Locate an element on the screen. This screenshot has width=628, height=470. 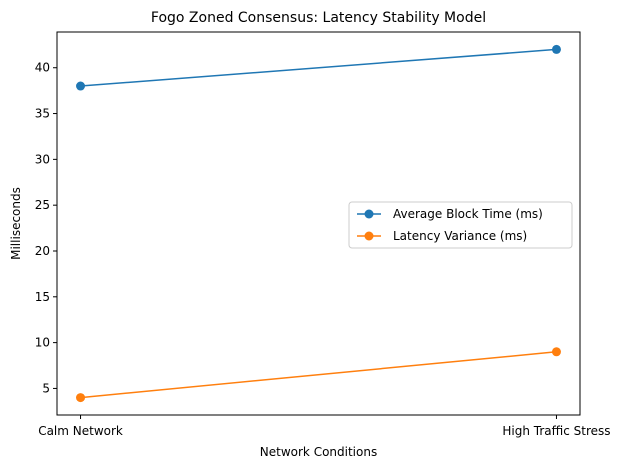
legend-box is located at coordinates (460, 225).